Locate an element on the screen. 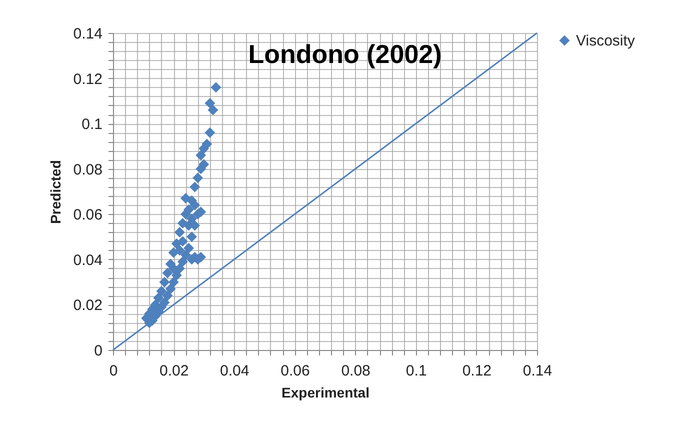  x-tick-label: 0.1 is located at coordinates (416, 371).